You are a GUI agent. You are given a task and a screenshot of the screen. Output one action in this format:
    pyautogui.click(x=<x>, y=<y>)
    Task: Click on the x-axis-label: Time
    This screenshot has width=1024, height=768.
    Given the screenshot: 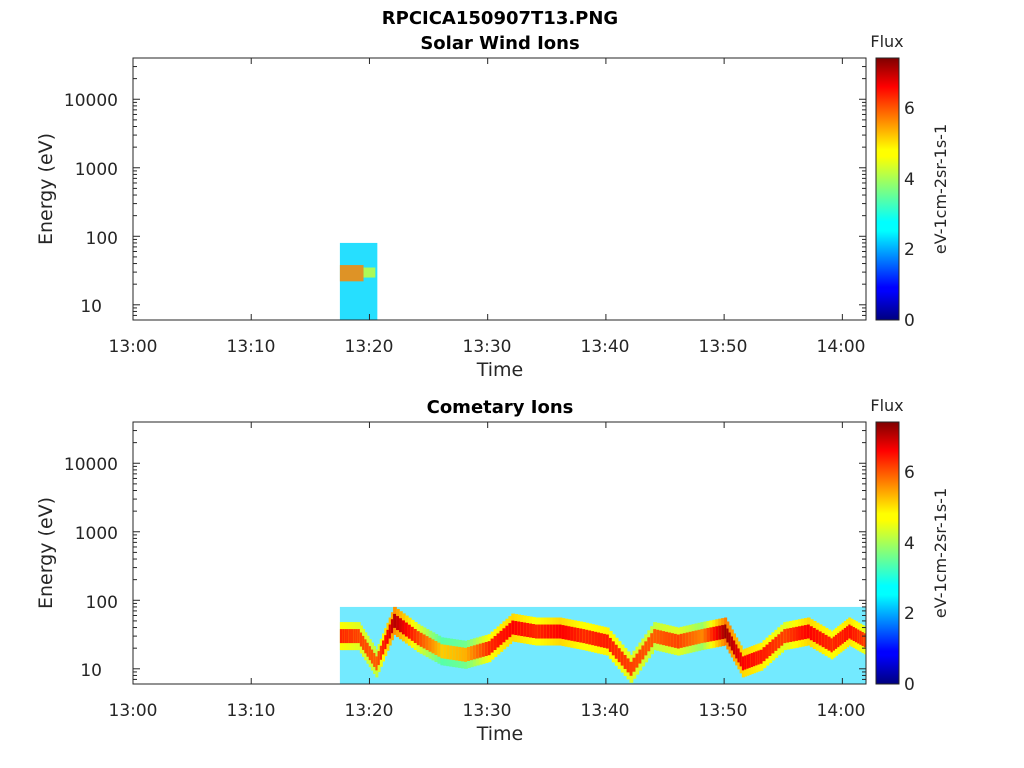 What is the action you would take?
    pyautogui.click(x=500, y=370)
    